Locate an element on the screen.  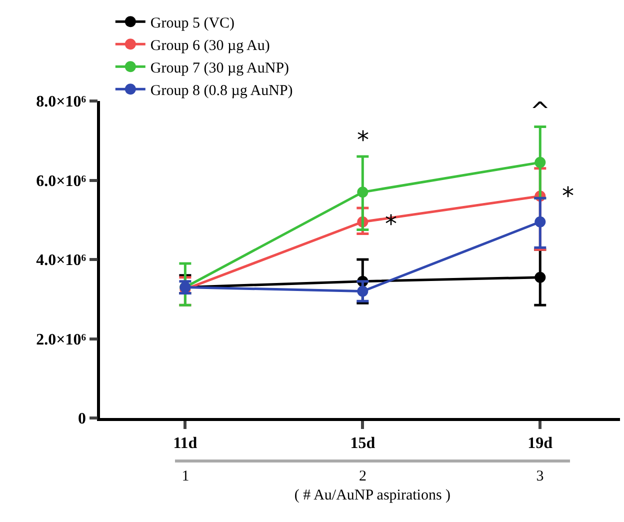
x-tick-label: 19d is located at coordinates (540, 443).